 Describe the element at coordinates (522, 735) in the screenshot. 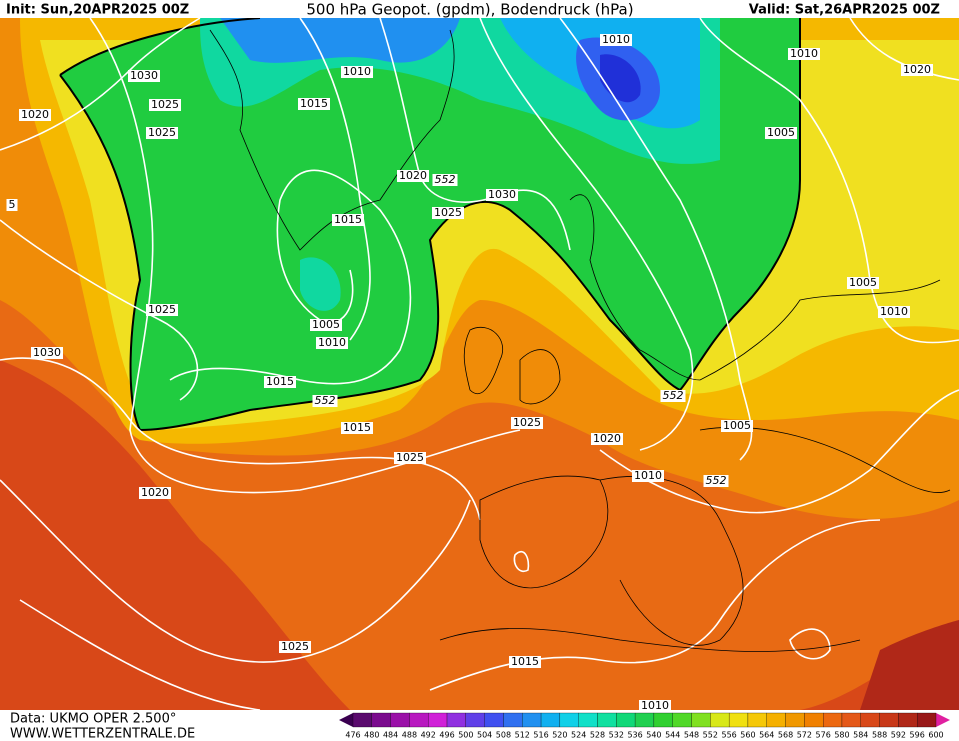

I see `legend-tick-label: 512` at that location.